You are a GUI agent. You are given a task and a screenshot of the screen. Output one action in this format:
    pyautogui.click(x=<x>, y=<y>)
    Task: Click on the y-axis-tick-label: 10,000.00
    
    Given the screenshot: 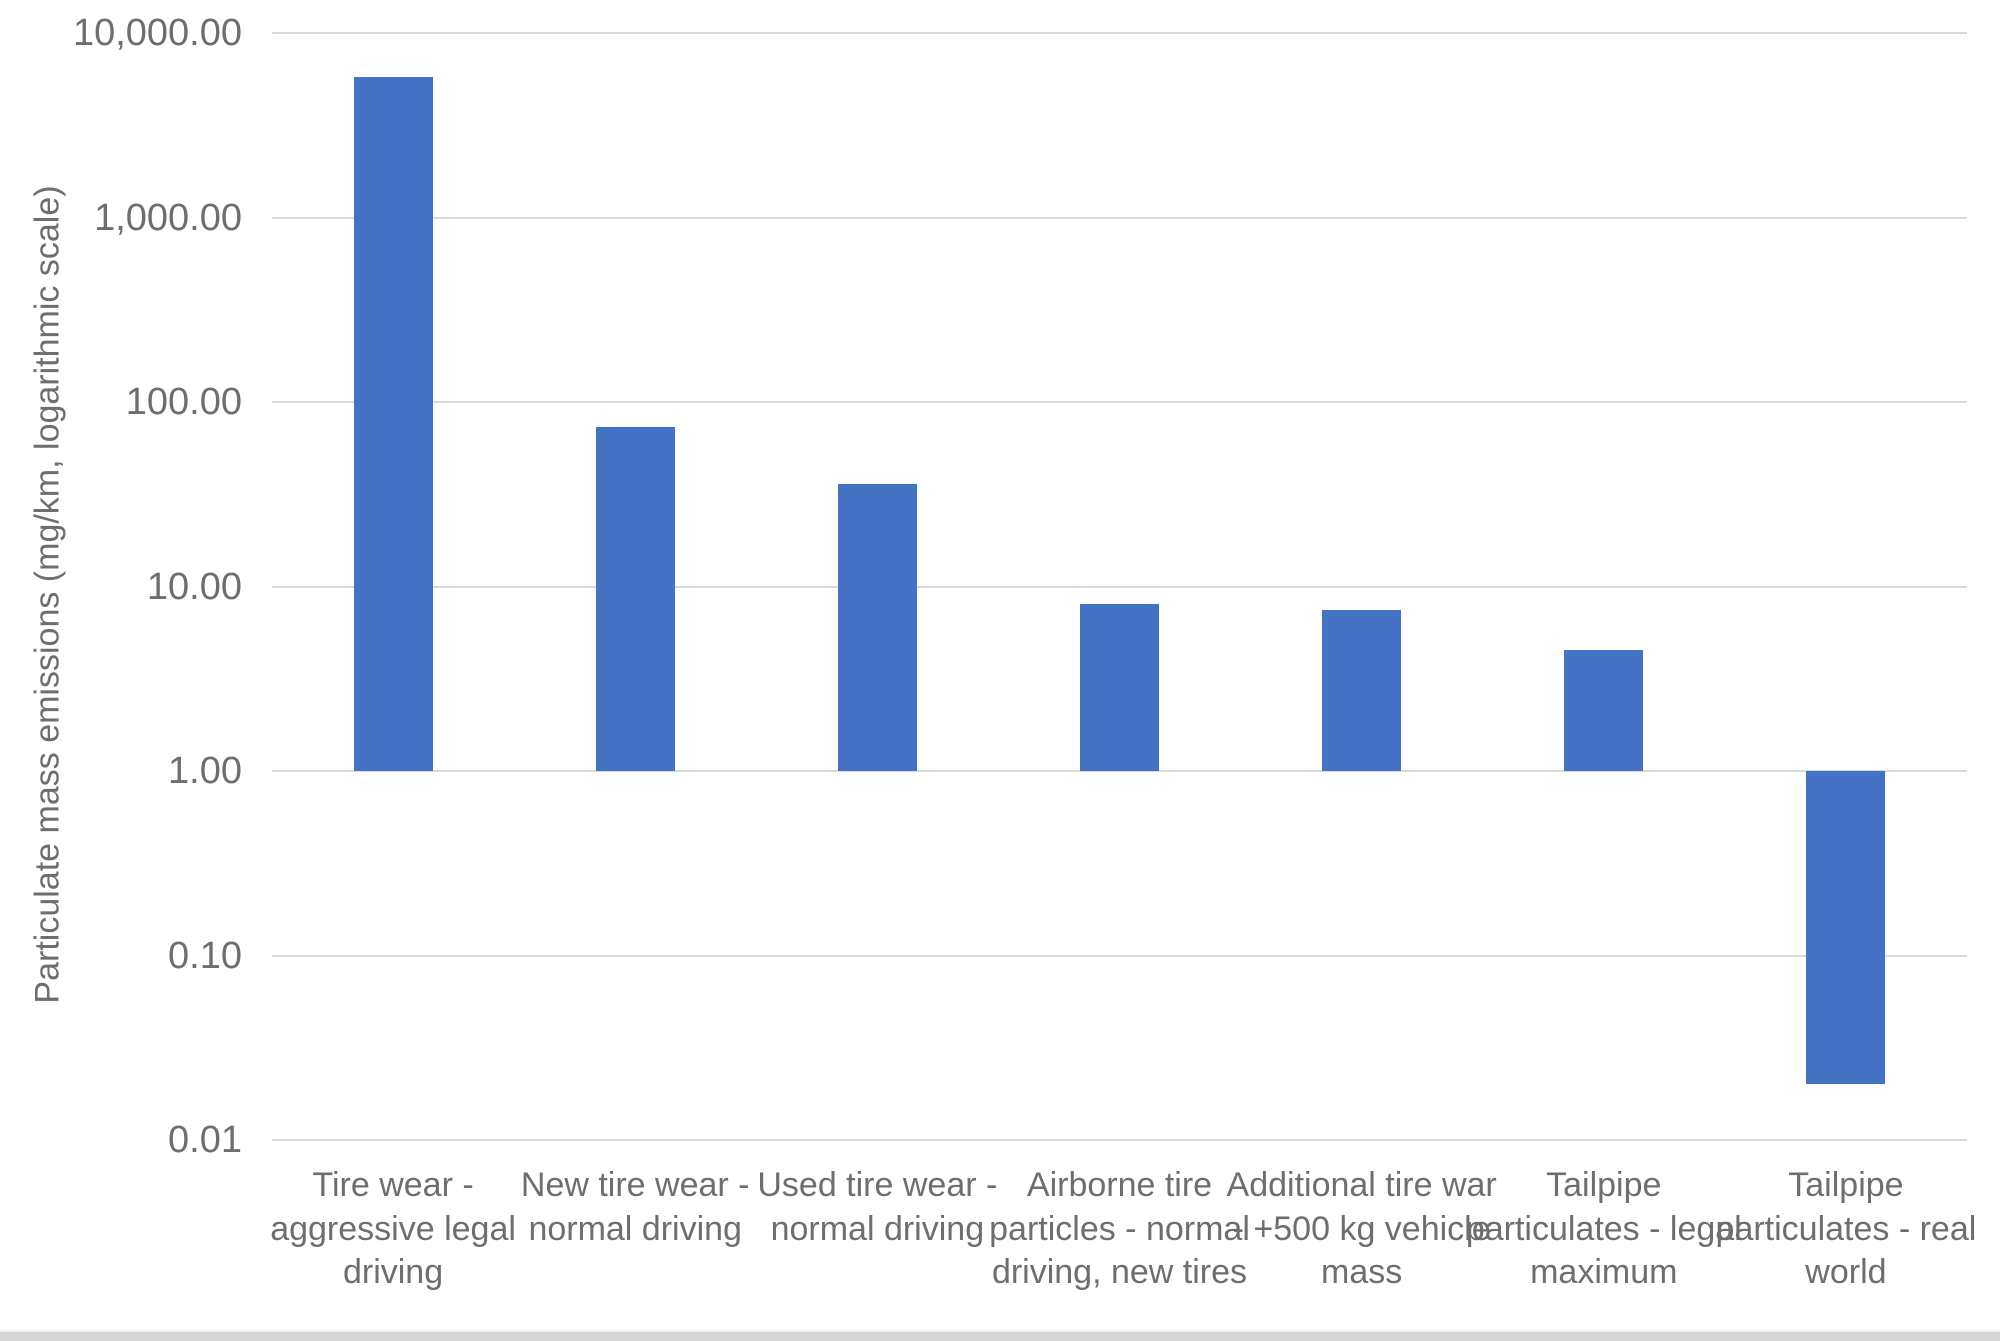 What is the action you would take?
    pyautogui.click(x=157, y=33)
    